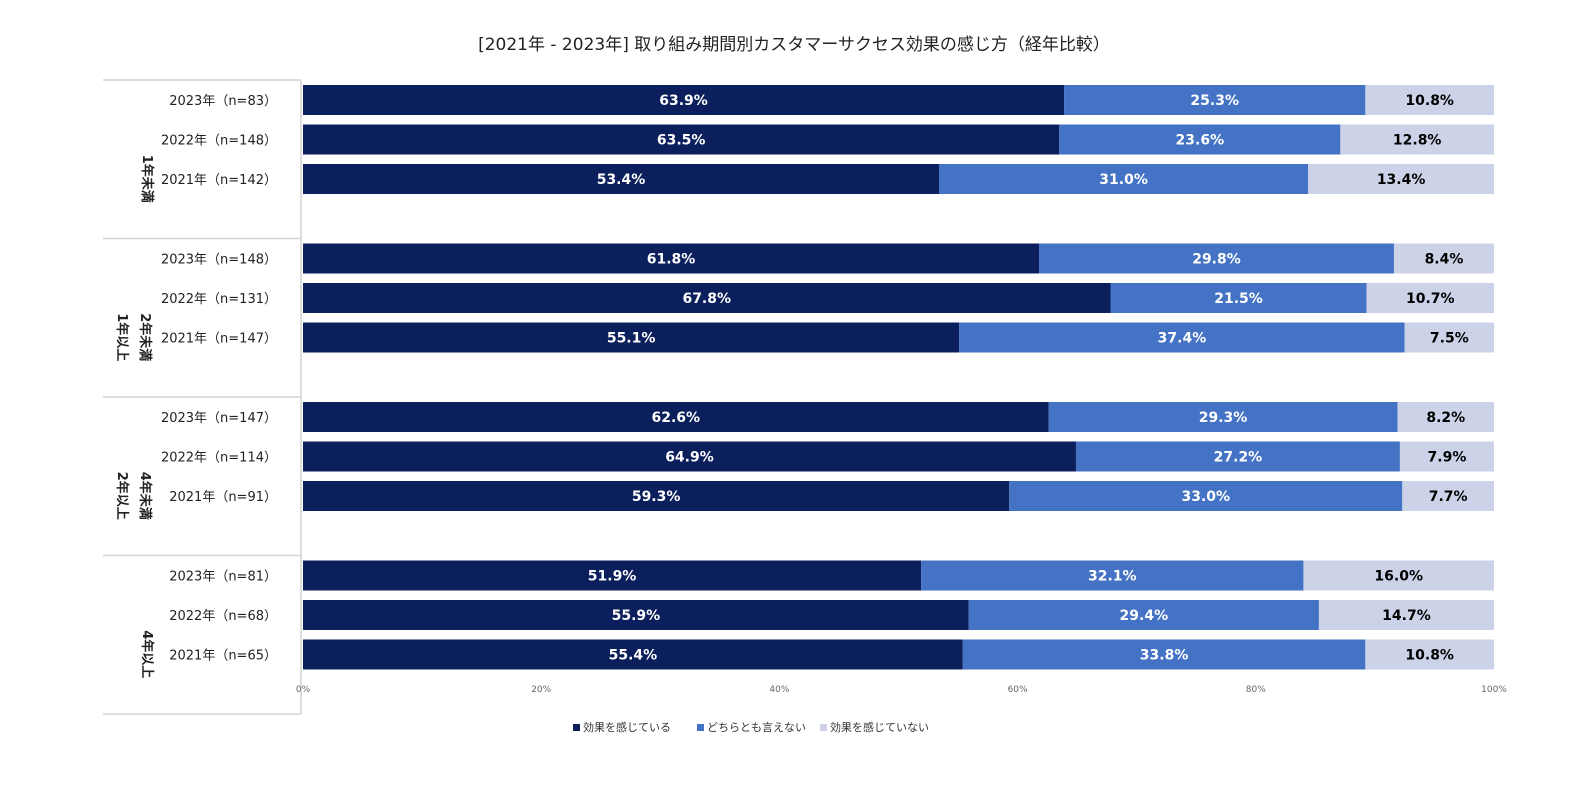  I want to click on row-label: 2021年（n=142）, so click(219, 180).